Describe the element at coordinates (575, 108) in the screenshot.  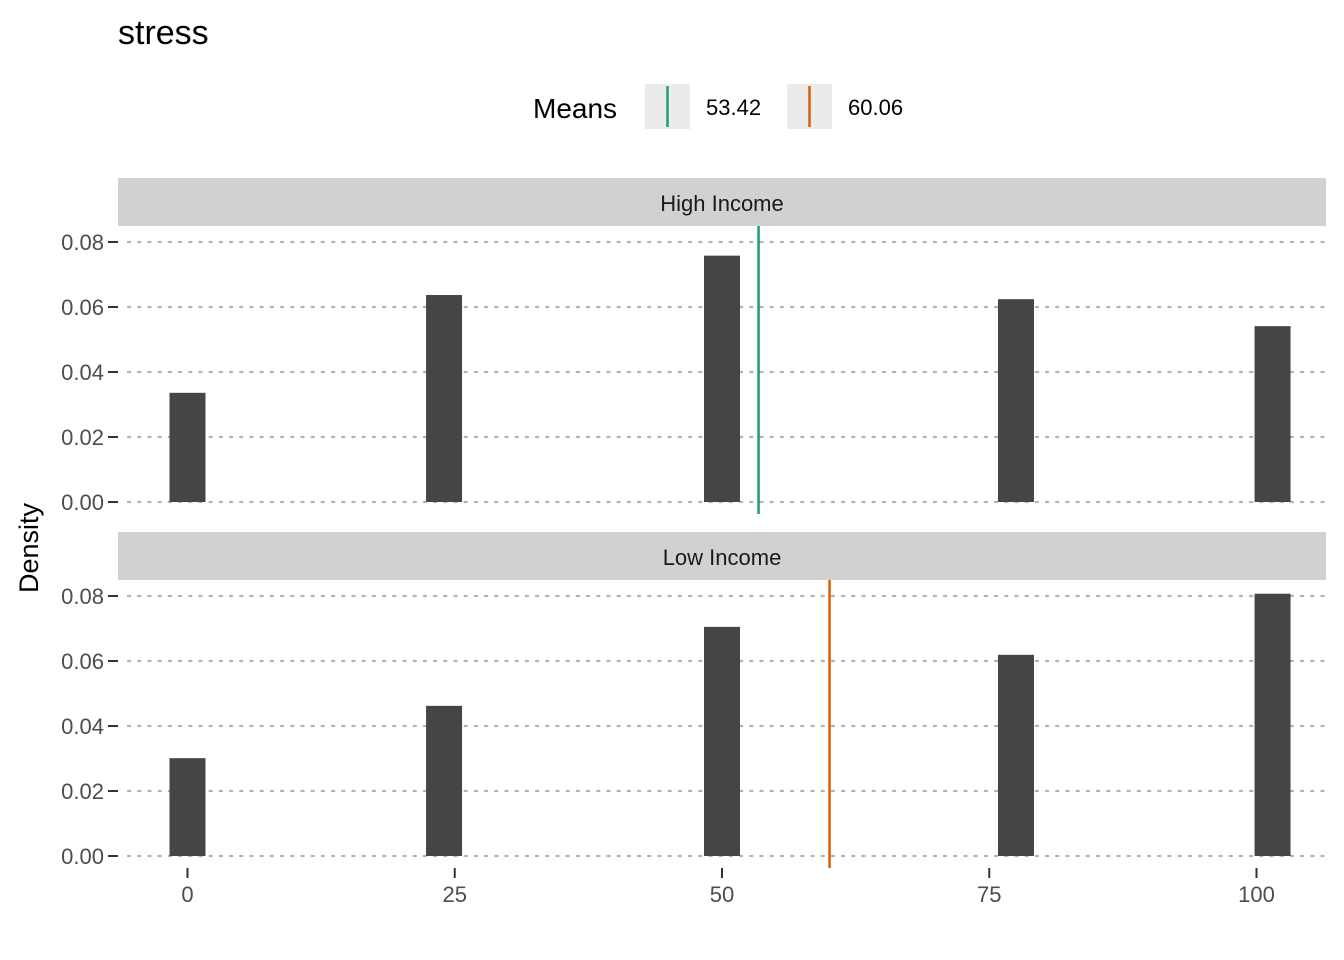
I see `legend-title: Means` at that location.